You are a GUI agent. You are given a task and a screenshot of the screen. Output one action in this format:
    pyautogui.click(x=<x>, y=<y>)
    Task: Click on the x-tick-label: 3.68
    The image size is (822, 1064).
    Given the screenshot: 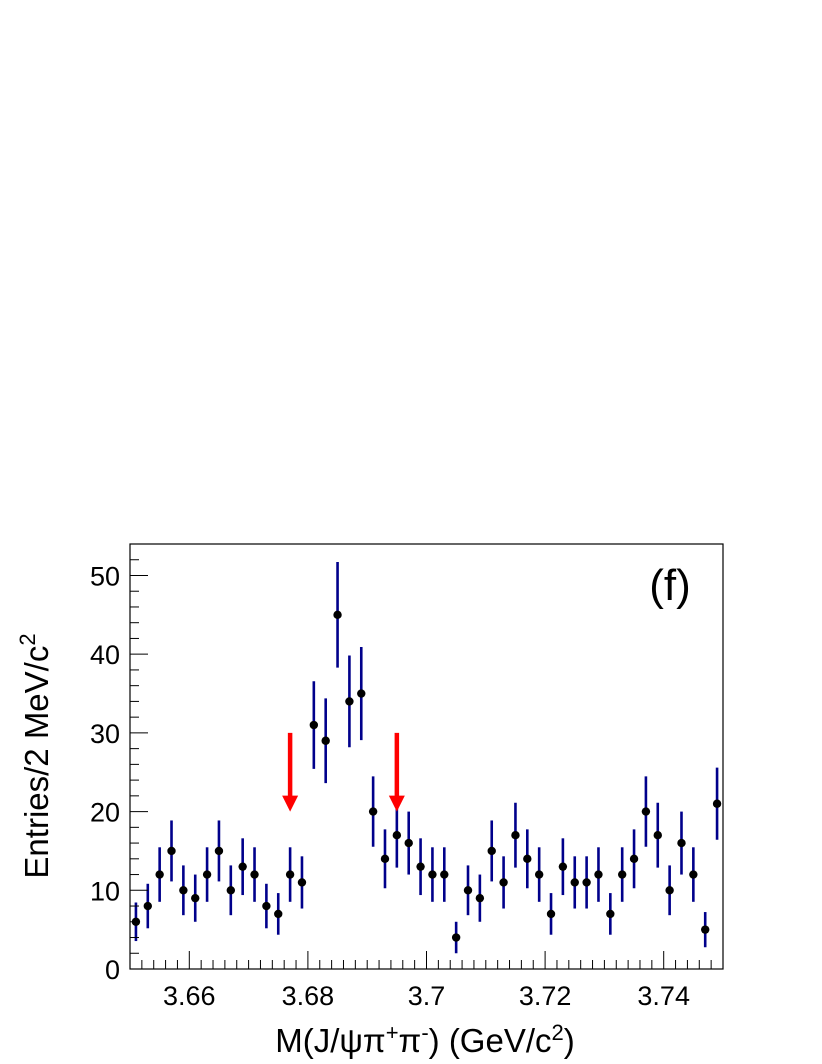 What is the action you would take?
    pyautogui.click(x=308, y=996)
    